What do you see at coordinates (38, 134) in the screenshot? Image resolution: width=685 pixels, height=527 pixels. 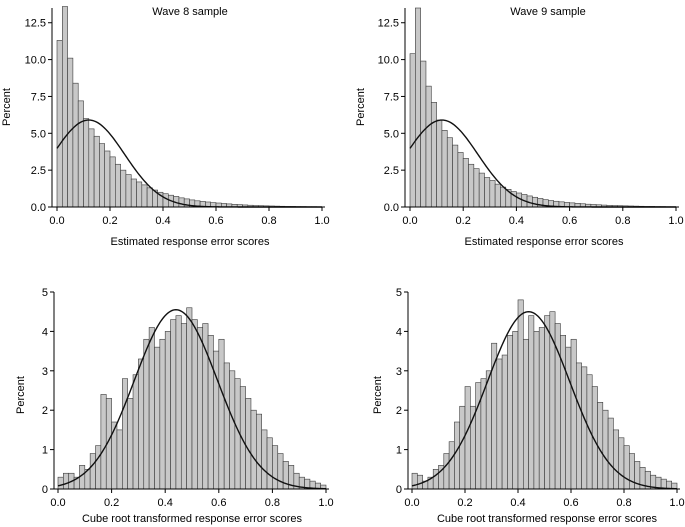 I see `y-tick-label: 5.0` at bounding box center [38, 134].